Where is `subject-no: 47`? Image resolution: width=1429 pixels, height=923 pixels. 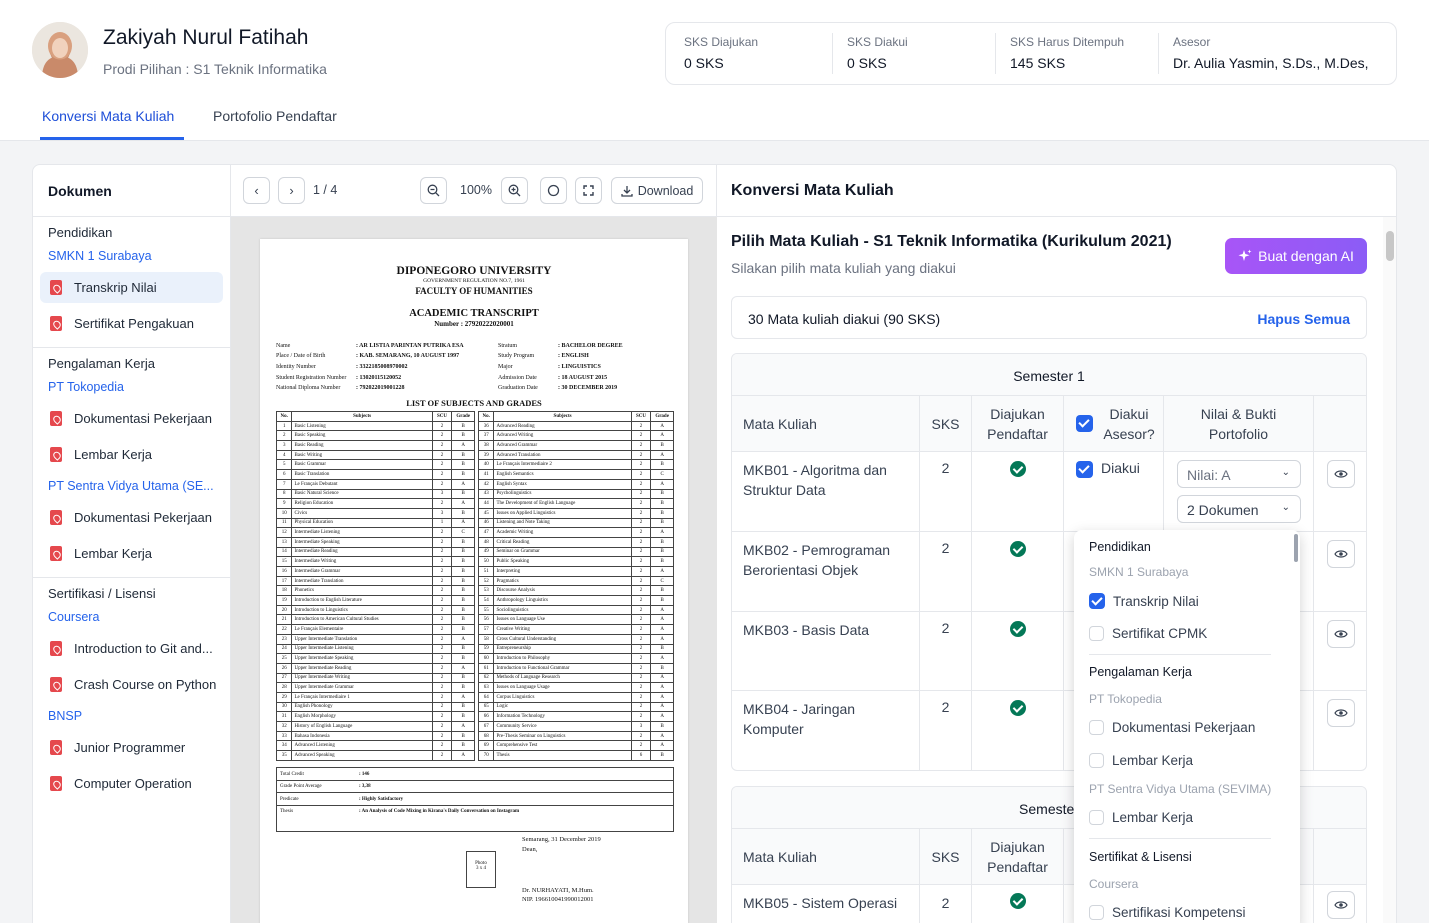 subject-no: 47 is located at coordinates (486, 532).